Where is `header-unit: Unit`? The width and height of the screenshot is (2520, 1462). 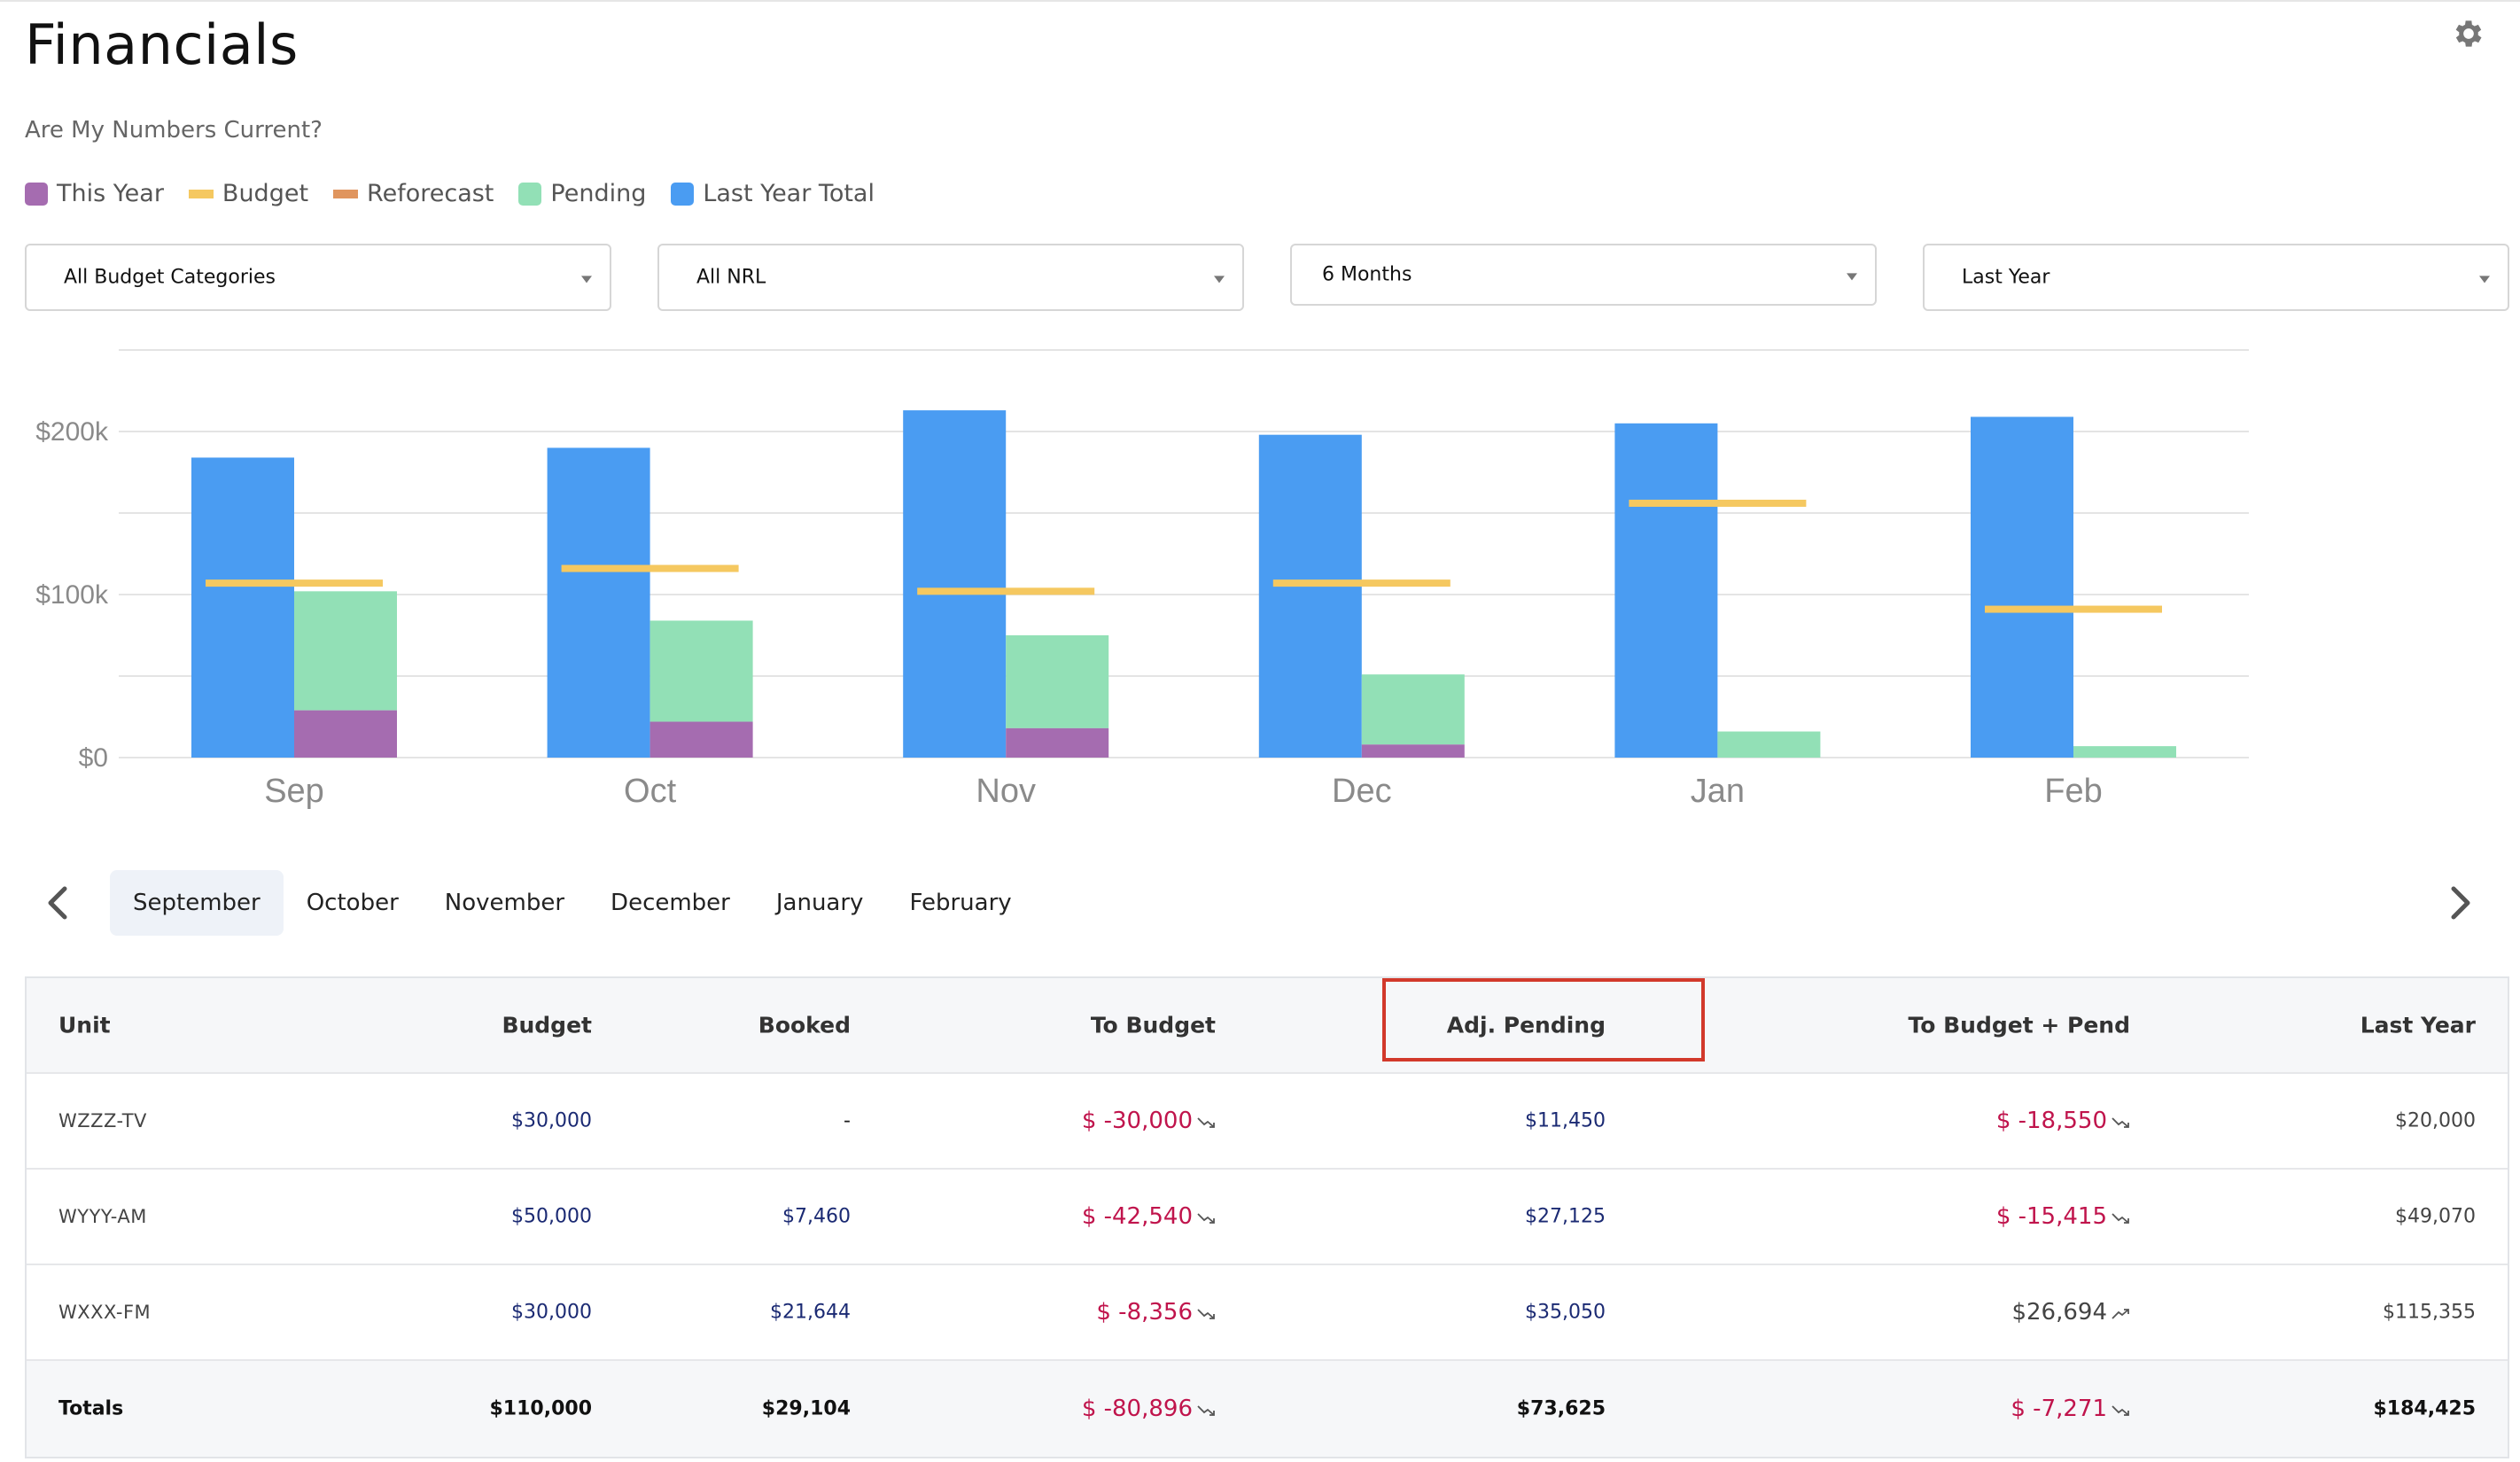 header-unit: Unit is located at coordinates (84, 1025).